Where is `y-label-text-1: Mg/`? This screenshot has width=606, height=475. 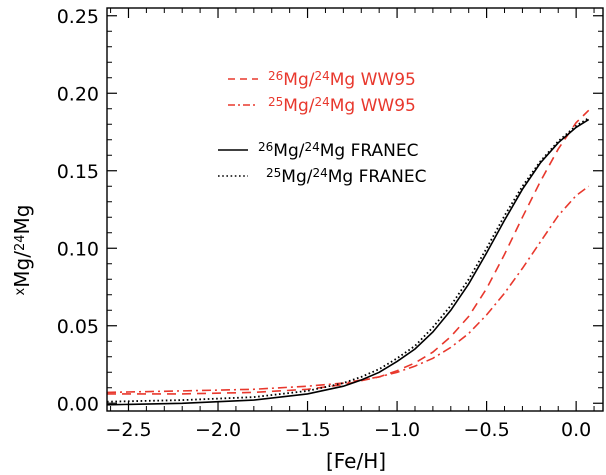 y-label-text-1: Mg/ is located at coordinates (22, 269).